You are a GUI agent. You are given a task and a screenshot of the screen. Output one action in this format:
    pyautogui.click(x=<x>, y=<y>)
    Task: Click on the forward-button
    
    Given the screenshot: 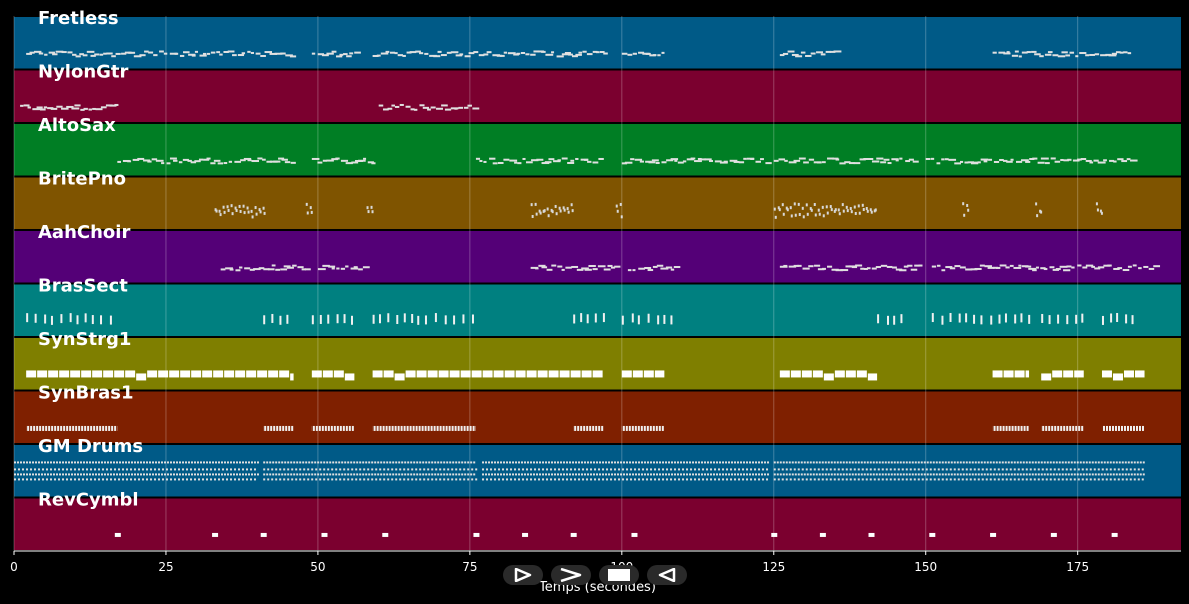 What is the action you would take?
    pyautogui.click(x=571, y=575)
    